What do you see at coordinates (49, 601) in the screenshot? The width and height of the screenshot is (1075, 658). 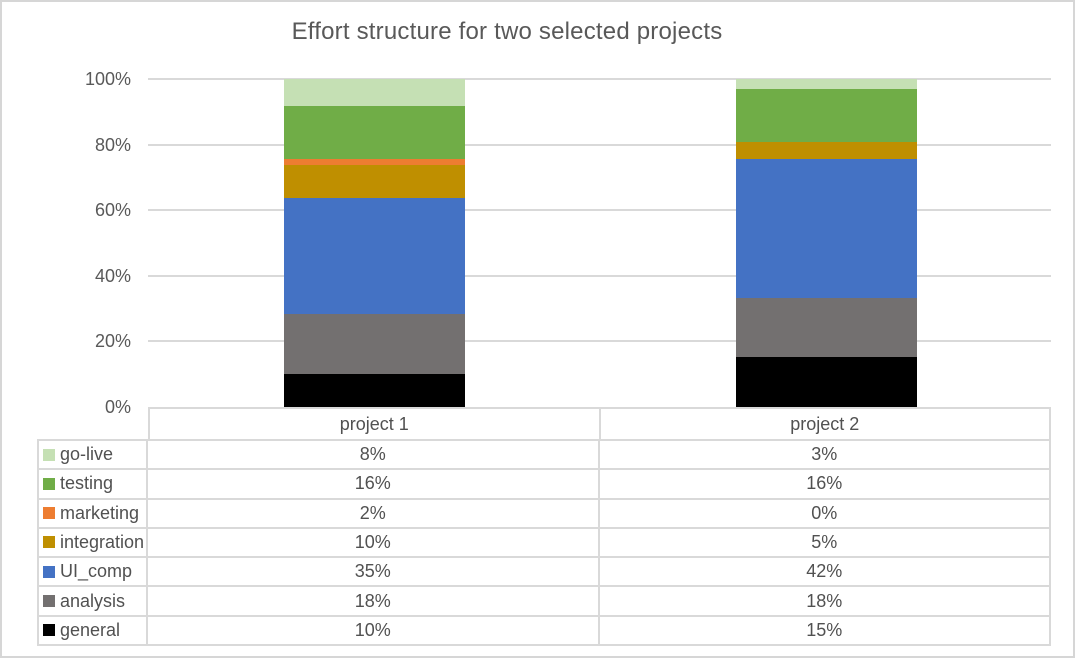 I see `legend-swatch-analysis` at bounding box center [49, 601].